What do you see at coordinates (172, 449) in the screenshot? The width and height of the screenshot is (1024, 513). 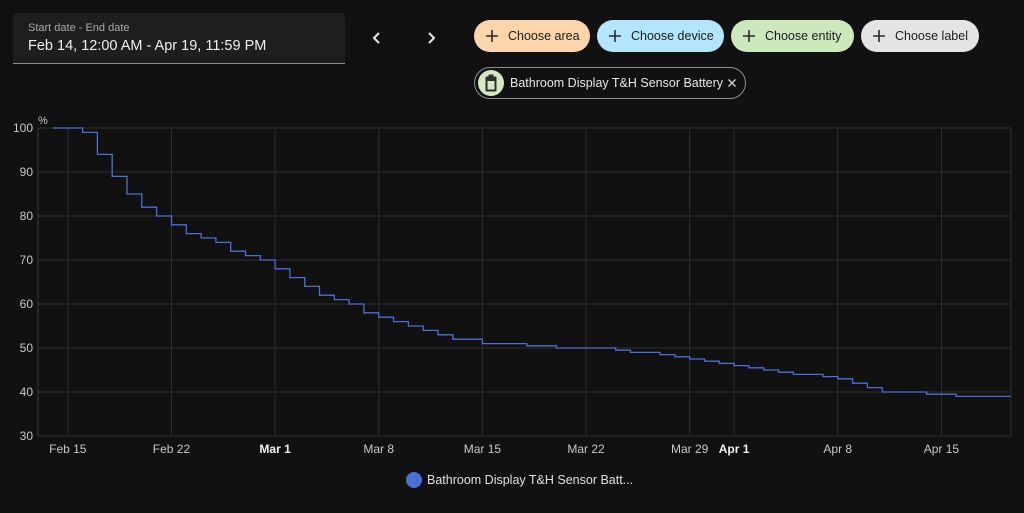 I see `x-tick-label: Feb 22` at bounding box center [172, 449].